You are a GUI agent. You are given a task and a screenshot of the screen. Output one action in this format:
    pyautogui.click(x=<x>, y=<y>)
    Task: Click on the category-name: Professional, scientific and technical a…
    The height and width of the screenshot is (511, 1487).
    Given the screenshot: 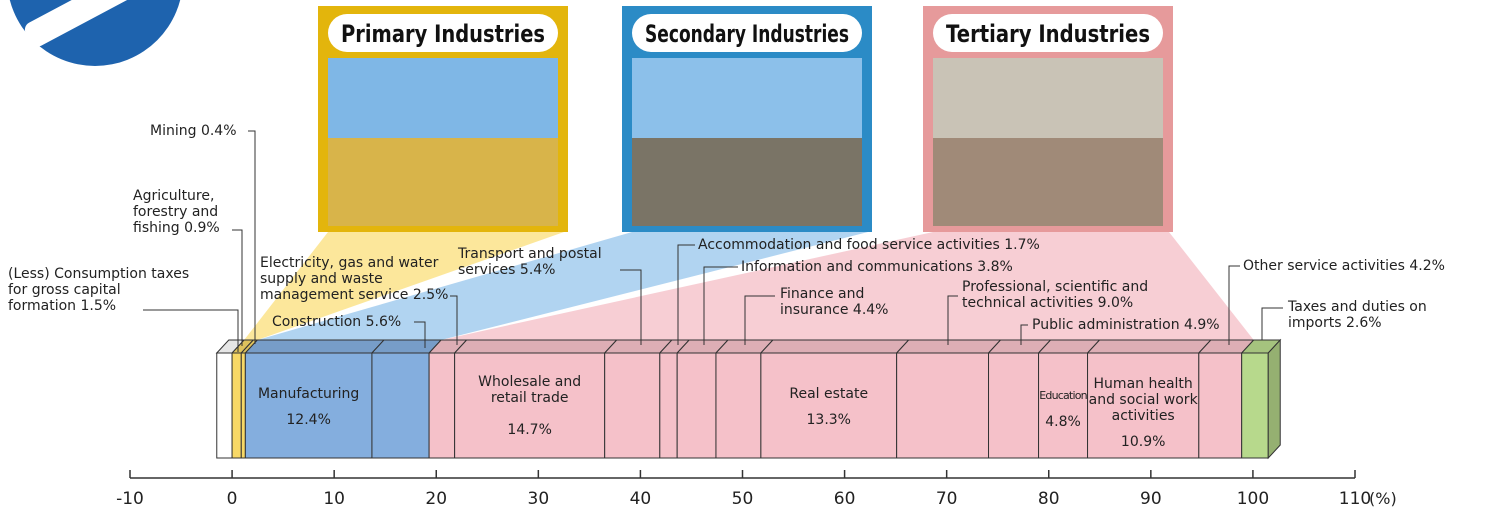 What is the action you would take?
    pyautogui.click(x=1055, y=295)
    